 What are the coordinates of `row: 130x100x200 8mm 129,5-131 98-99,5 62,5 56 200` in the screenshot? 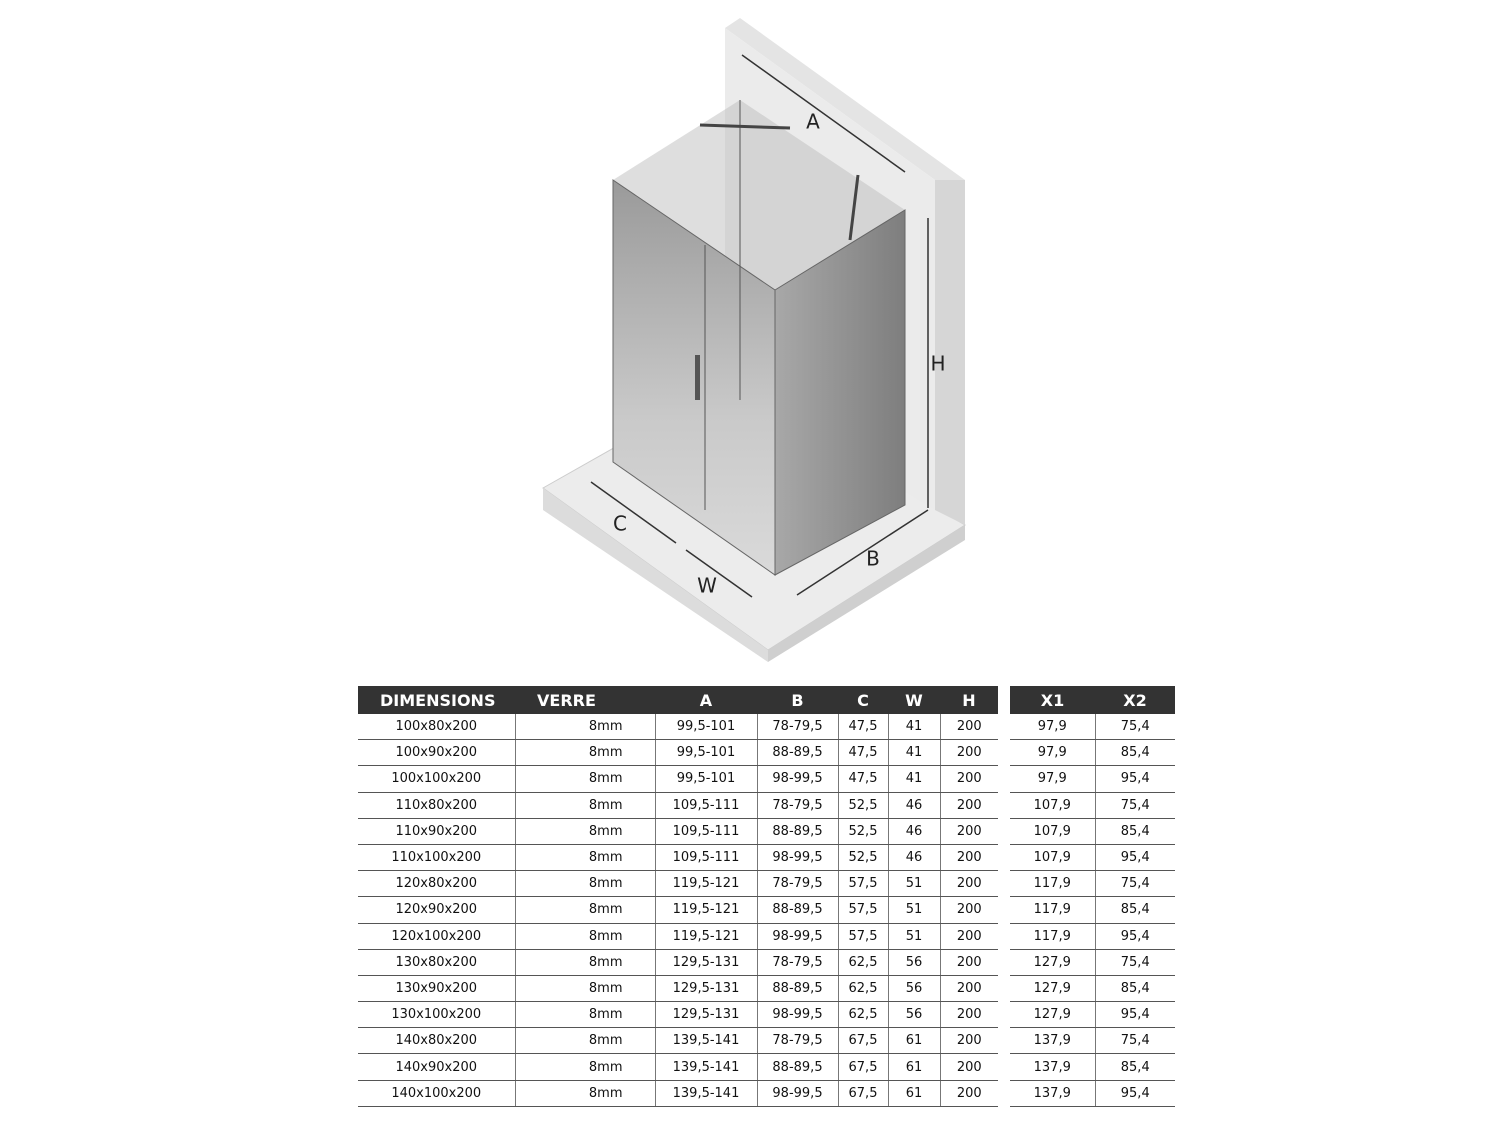 It's located at (678, 1015).